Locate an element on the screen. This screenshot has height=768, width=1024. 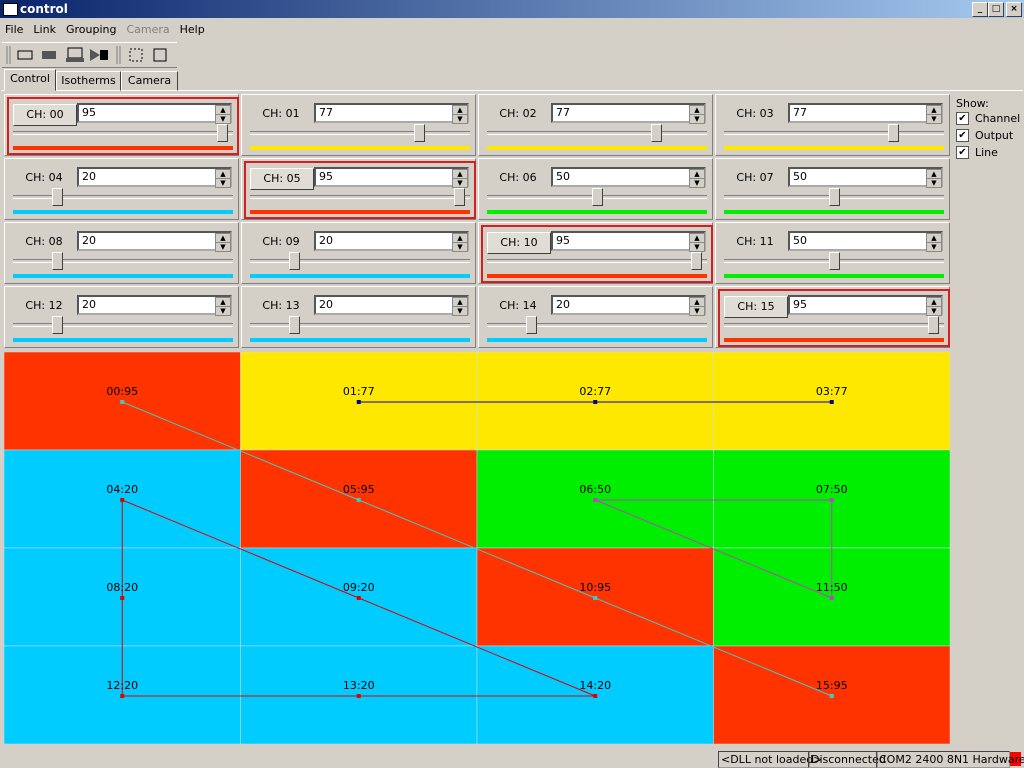
channel-label: CH: 06 is located at coordinates (518, 177).